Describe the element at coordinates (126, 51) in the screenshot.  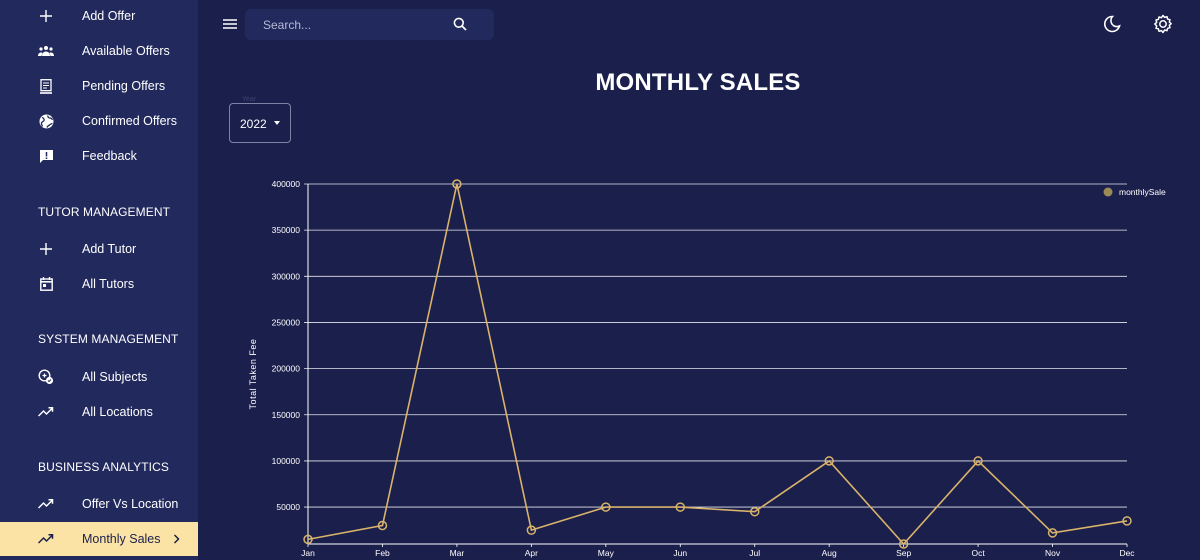
I see `sidebar-item-label: Available Offers` at that location.